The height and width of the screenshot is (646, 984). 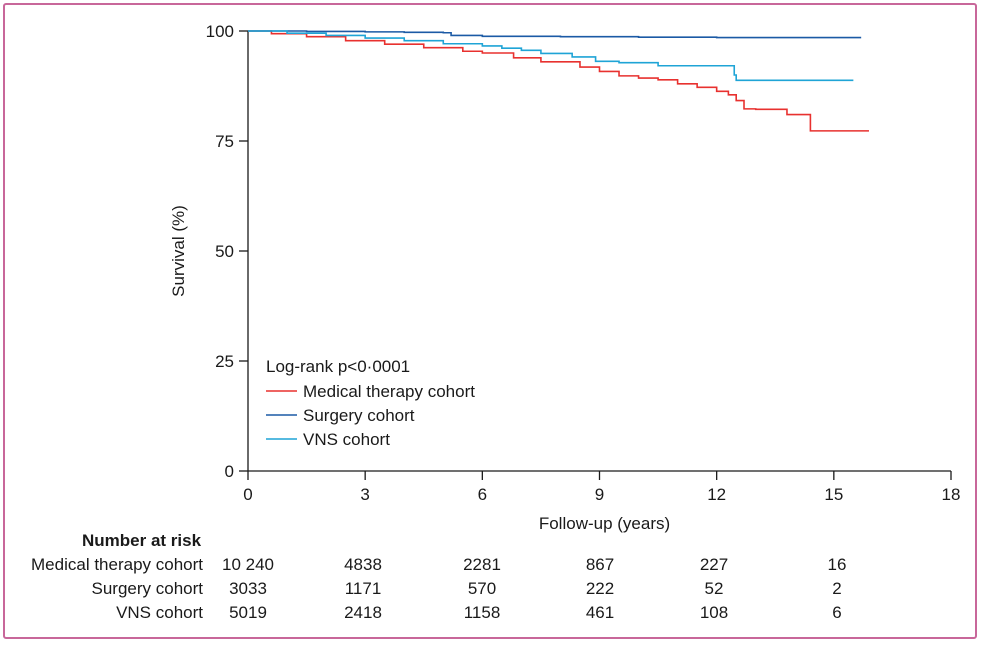 I want to click on risk-value: 570, so click(x=482, y=588).